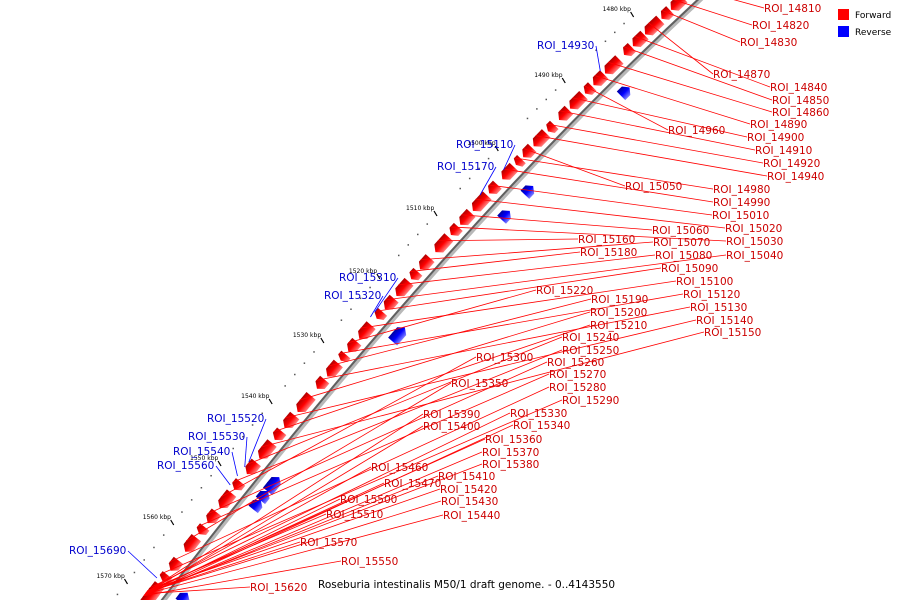 Image resolution: width=900 pixels, height=600 pixels. I want to click on forward-gene-label: ROI_15410, so click(466, 477).